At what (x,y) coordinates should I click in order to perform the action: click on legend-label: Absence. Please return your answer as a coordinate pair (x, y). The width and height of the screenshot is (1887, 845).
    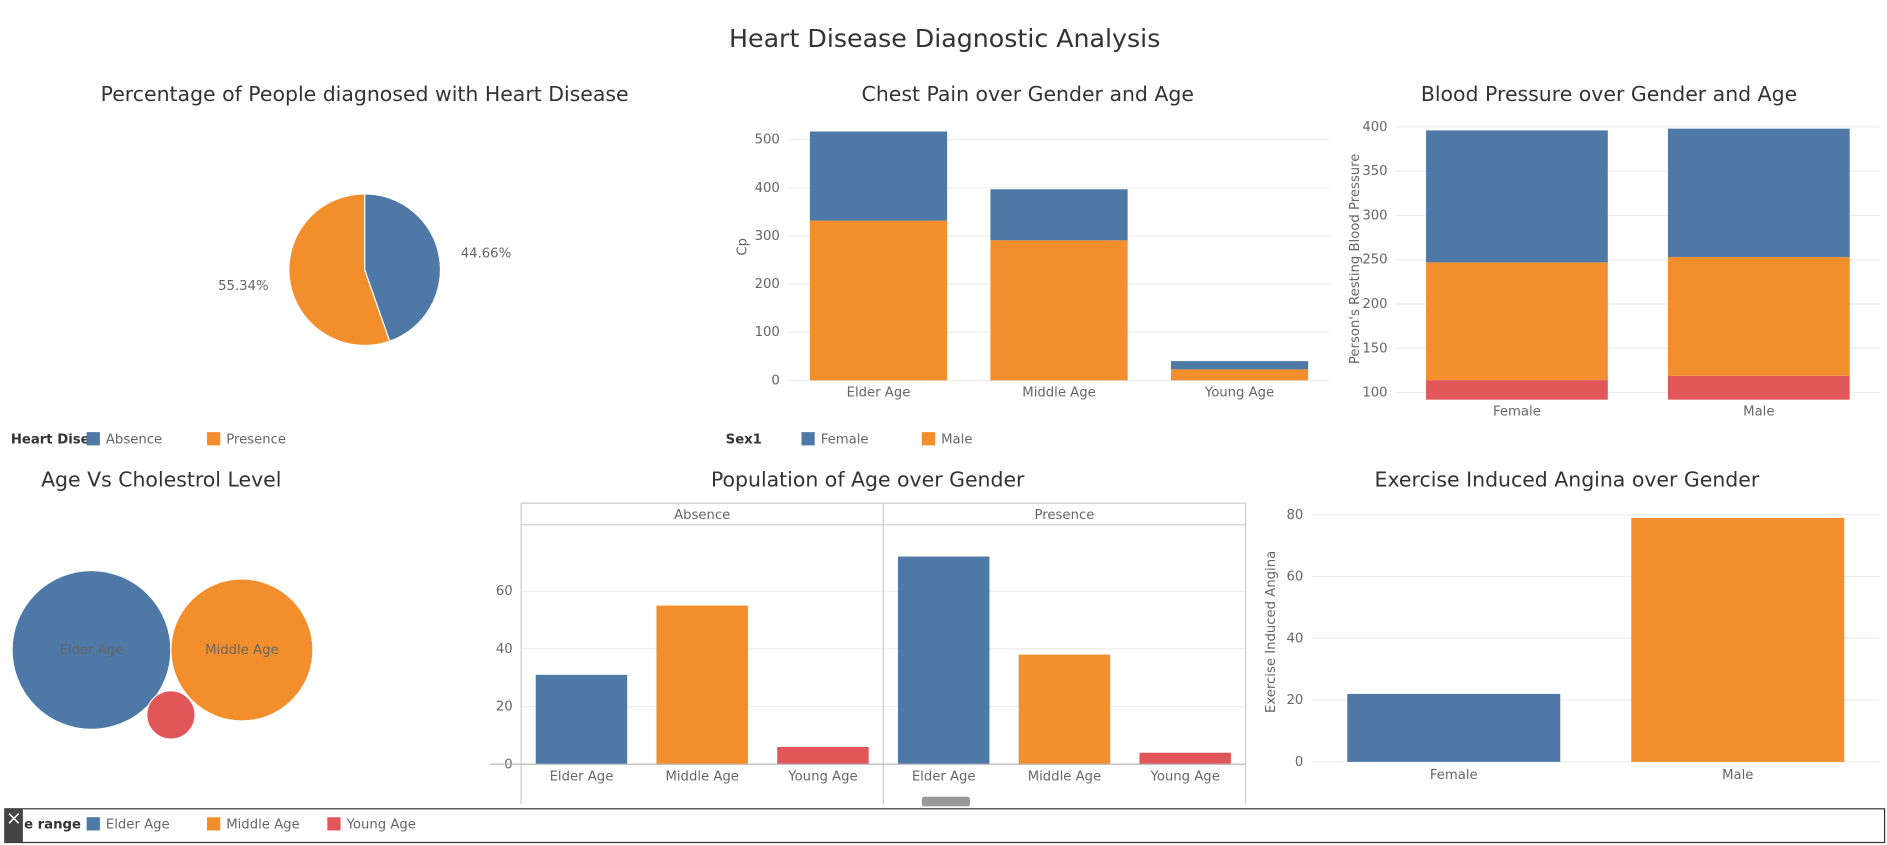
    Looking at the image, I should click on (134, 439).